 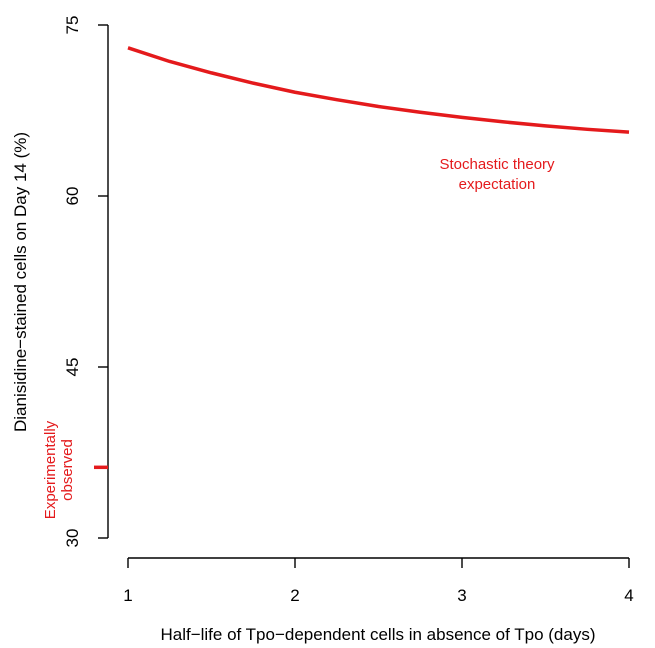 What do you see at coordinates (378, 581) in the screenshot?
I see `x-ticks: 1 2 3 4` at bounding box center [378, 581].